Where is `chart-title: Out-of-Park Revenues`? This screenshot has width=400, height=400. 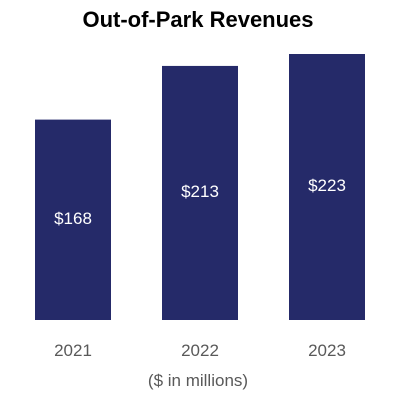
chart-title: Out-of-Park Revenues is located at coordinates (197, 19).